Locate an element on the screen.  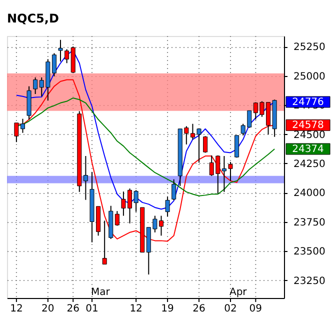
x-tick-label: 01 is located at coordinates (92, 309).